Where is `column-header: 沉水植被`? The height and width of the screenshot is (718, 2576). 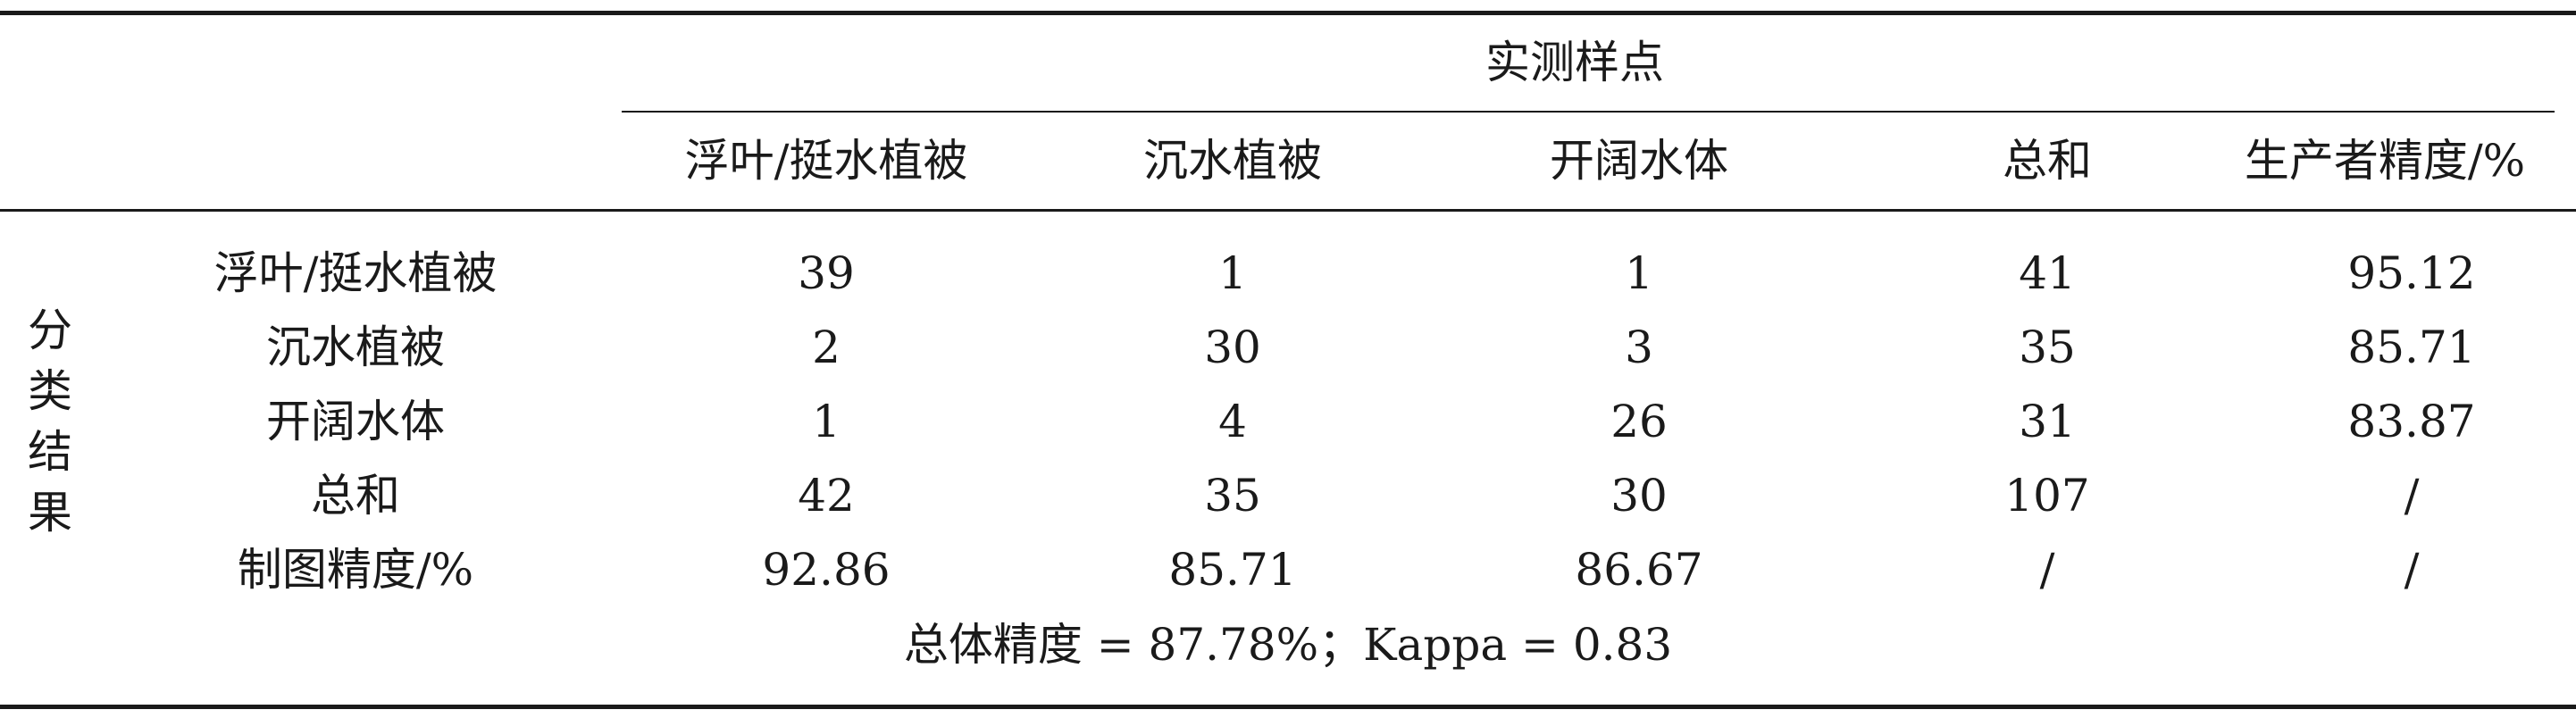 column-header: 沉水植被 is located at coordinates (1233, 161).